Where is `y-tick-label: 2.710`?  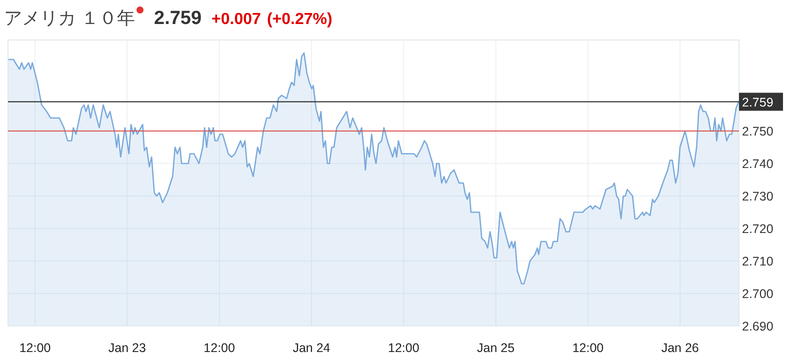 y-tick-label: 2.710 is located at coordinates (758, 261).